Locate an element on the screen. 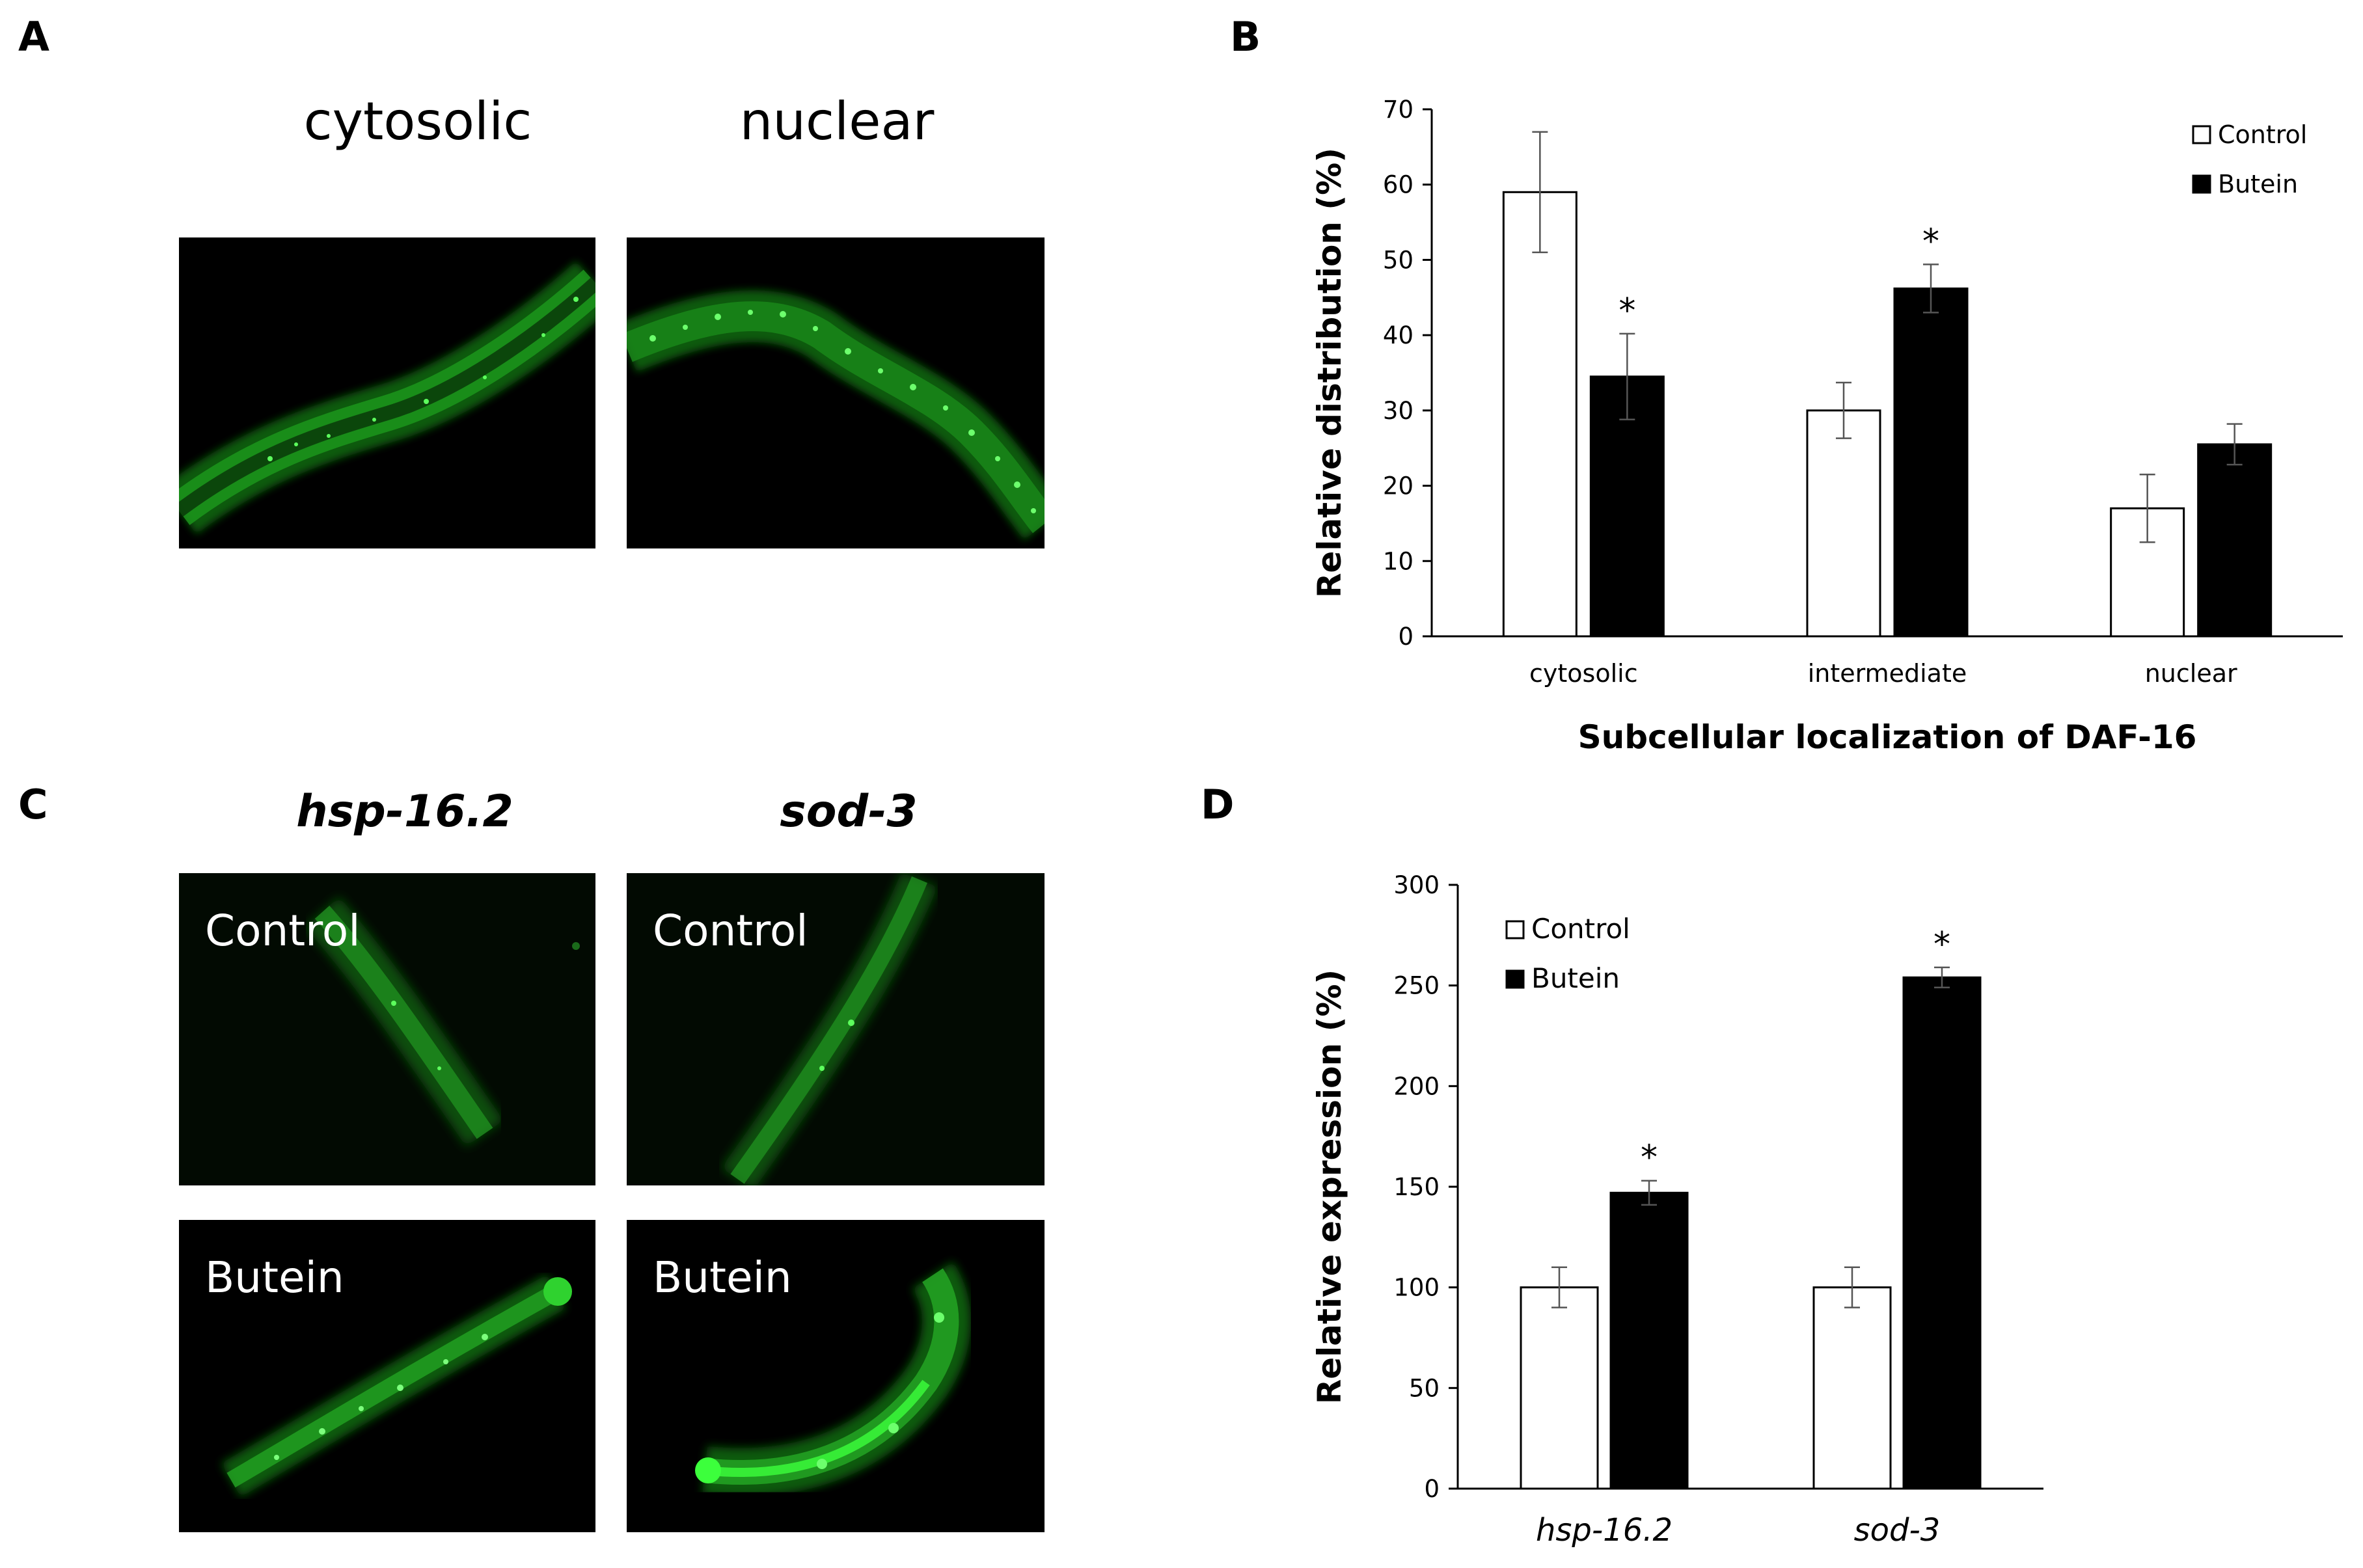  panel-c-label-butein-1: Butein is located at coordinates (275, 1277).